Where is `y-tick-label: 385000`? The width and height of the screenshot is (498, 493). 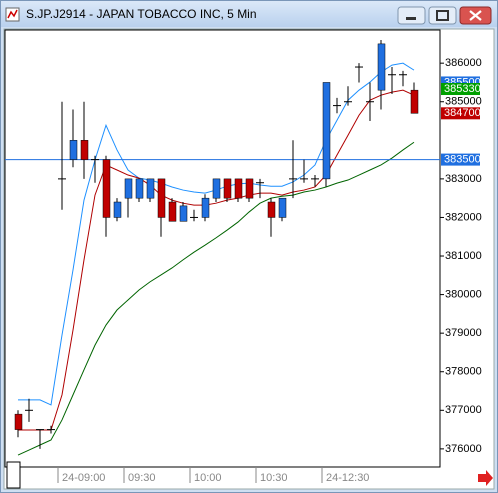 y-tick-label: 385000 is located at coordinates (463, 102).